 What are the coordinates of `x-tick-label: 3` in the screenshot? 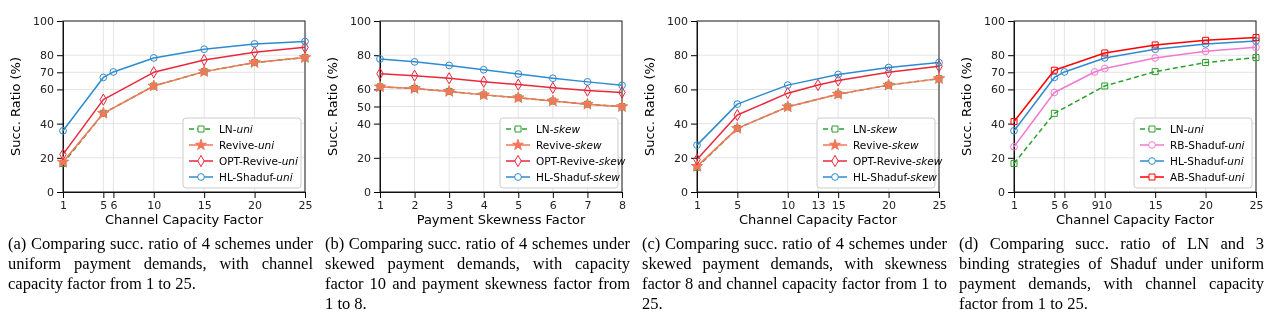 It's located at (450, 205).